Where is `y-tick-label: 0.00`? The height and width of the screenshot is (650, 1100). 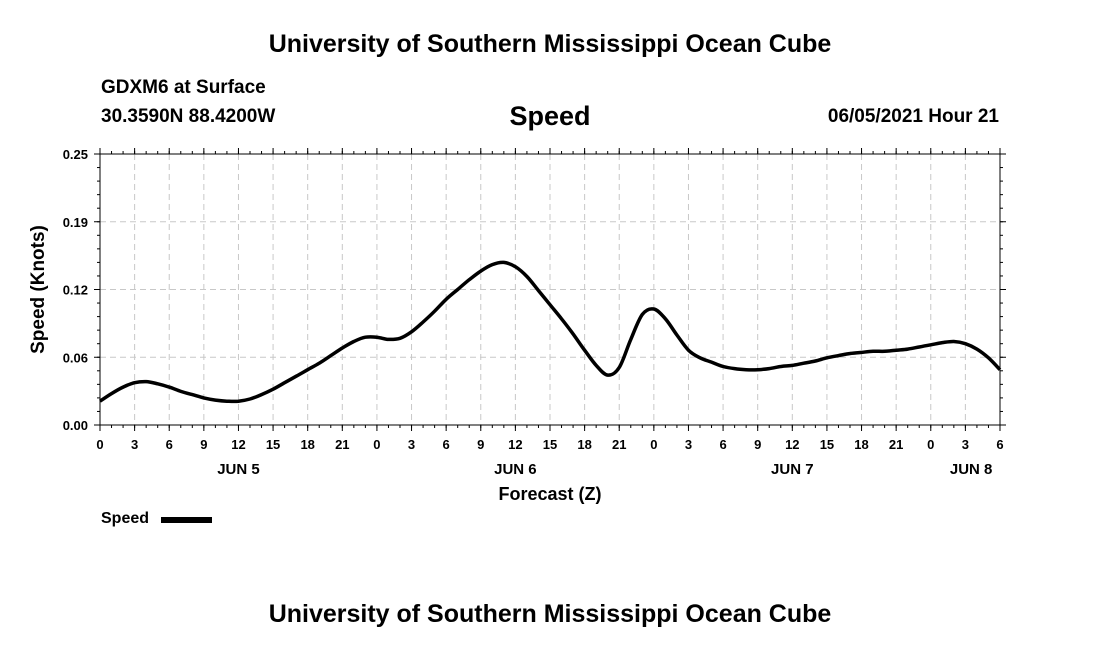
y-tick-label: 0.00 is located at coordinates (75, 425).